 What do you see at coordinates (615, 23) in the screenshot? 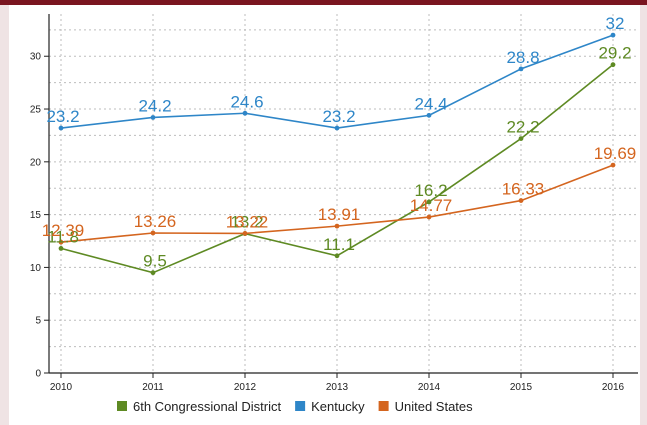
I see `data-label: 32` at bounding box center [615, 23].